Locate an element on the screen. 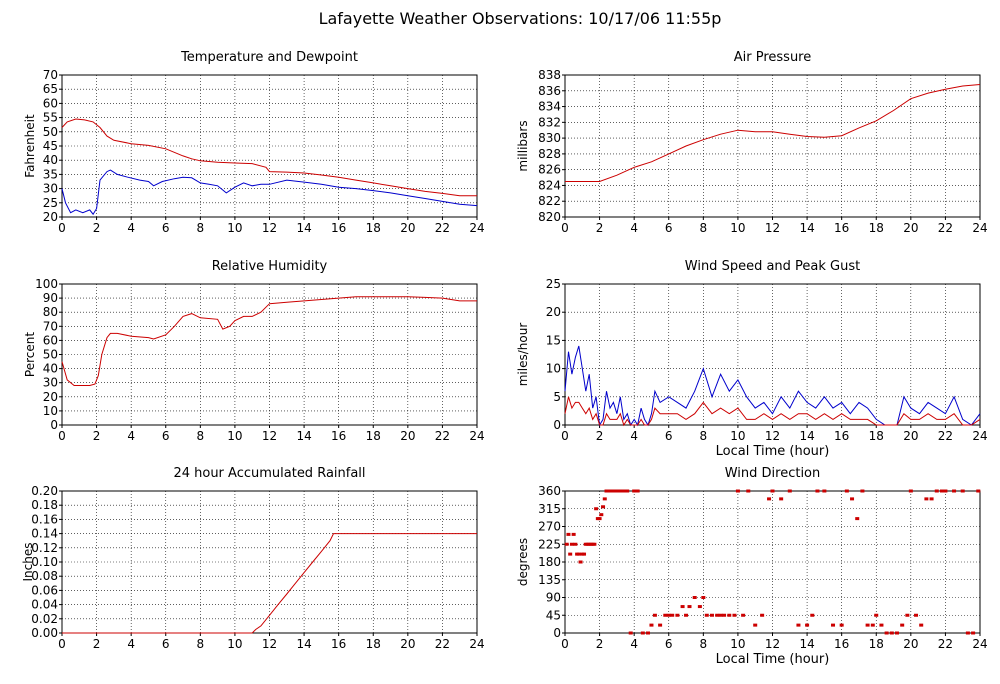  y-tick-label: 0.18 is located at coordinates (44, 505).